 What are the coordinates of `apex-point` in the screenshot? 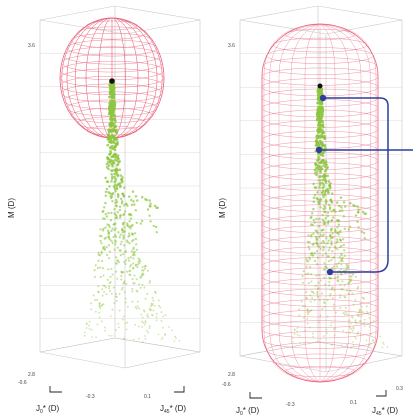 It's located at (112, 81).